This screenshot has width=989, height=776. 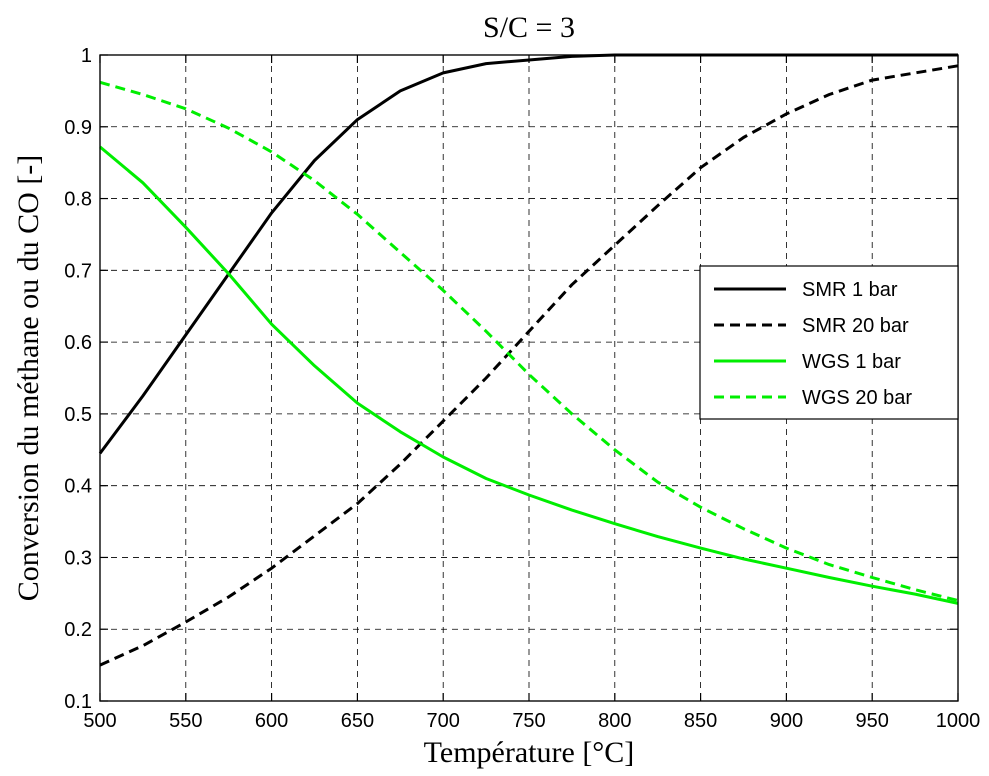 I want to click on legend-box, so click(x=829, y=342).